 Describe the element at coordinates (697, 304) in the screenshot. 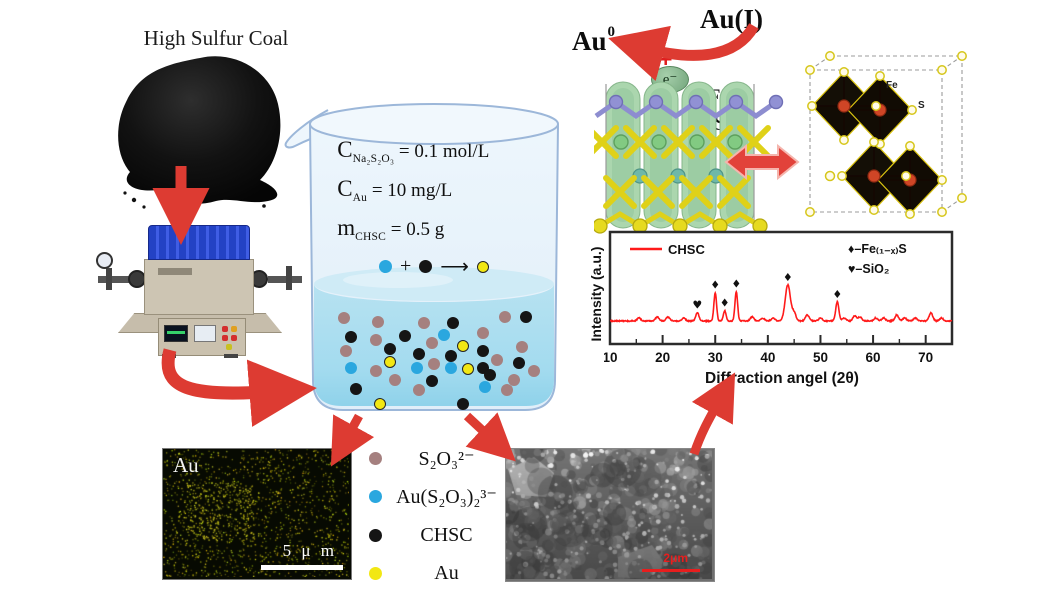

I see `peak-marker: ♥` at that location.